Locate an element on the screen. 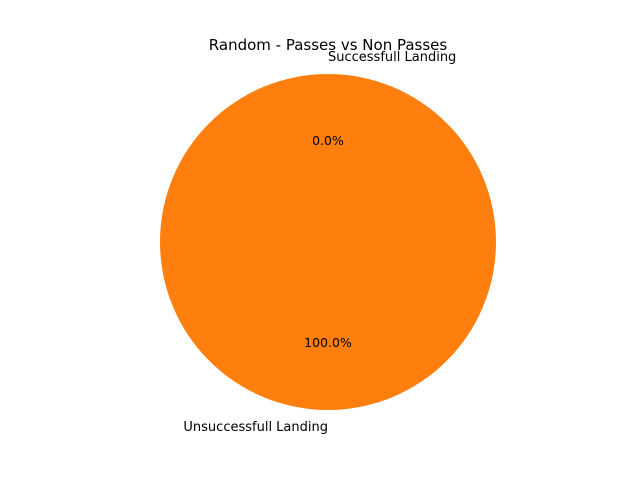  slice-label-successfull-landing: Successfull Landing is located at coordinates (392, 57).